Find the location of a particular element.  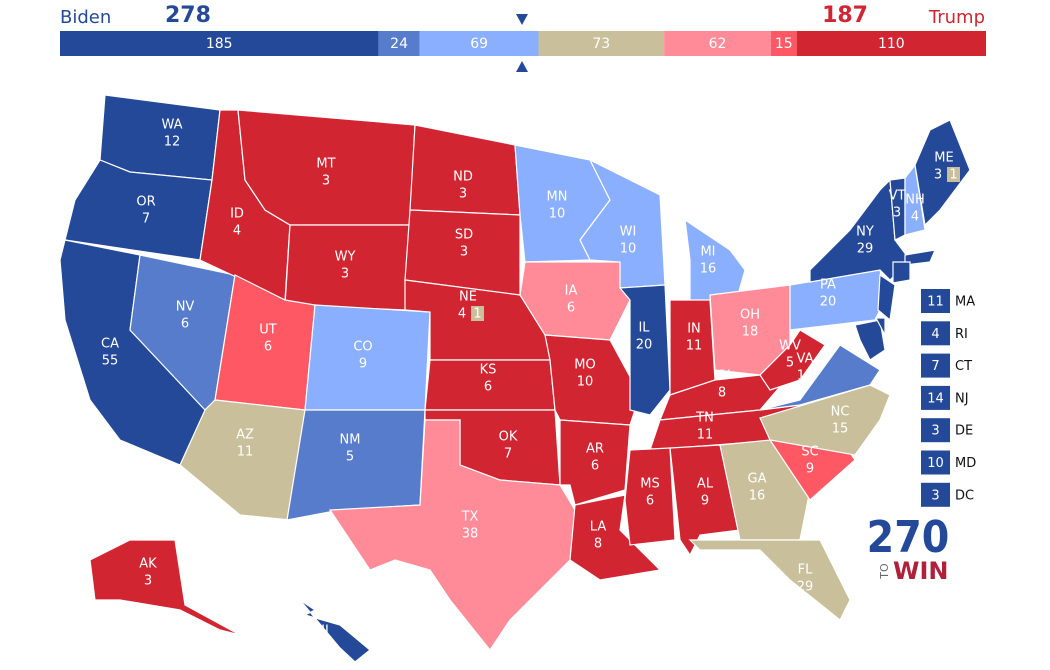

split-box is located at coordinates (953, 174).